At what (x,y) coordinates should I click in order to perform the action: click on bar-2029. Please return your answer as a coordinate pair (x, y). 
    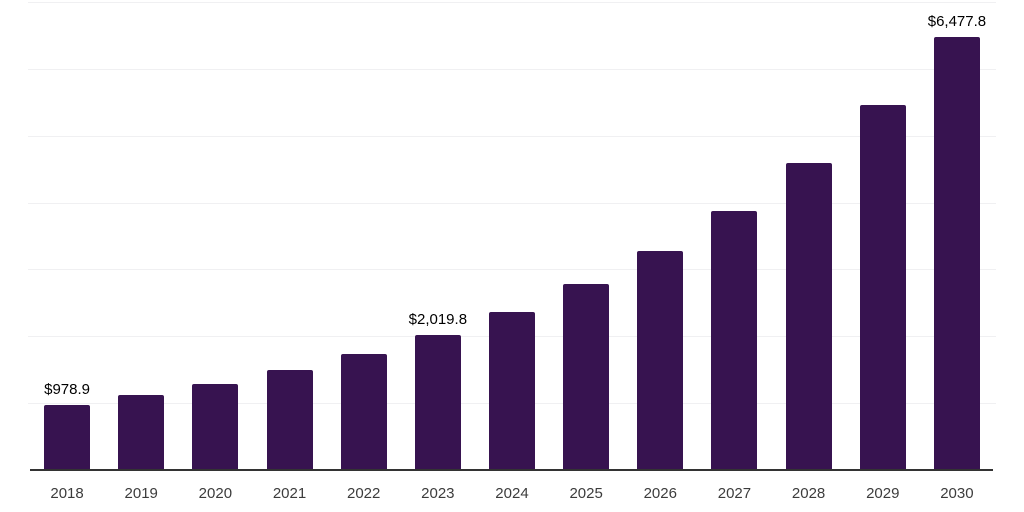
    Looking at the image, I should click on (882, 287).